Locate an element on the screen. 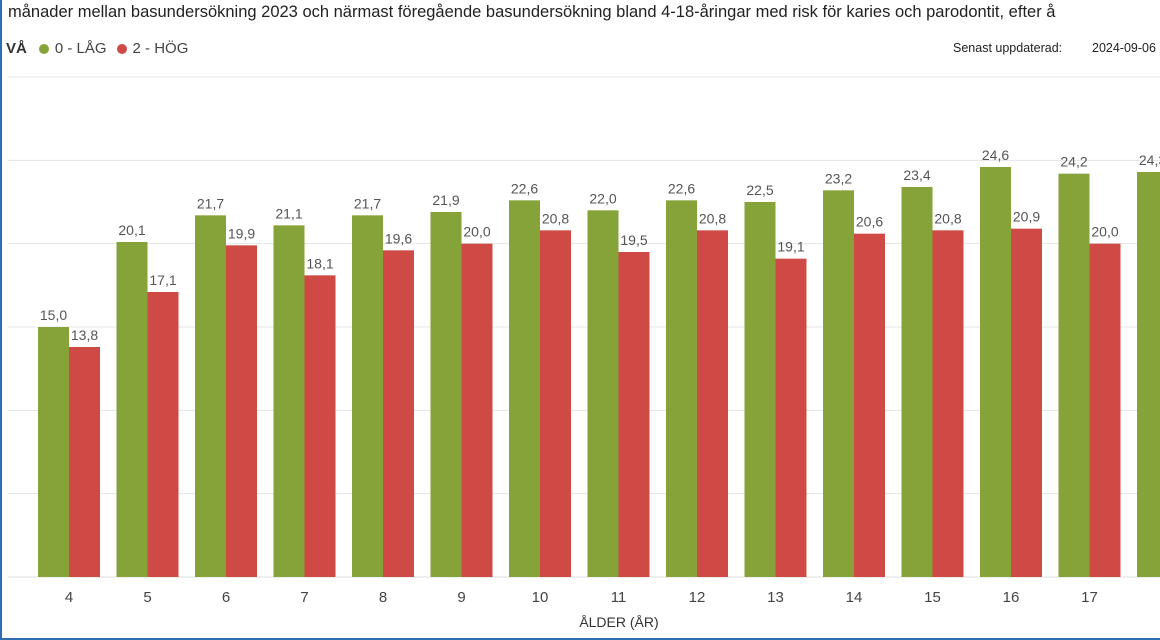 Image resolution: width=1160 pixels, height=640 pixels. data-label-high-4: 13,8 is located at coordinates (84, 335).